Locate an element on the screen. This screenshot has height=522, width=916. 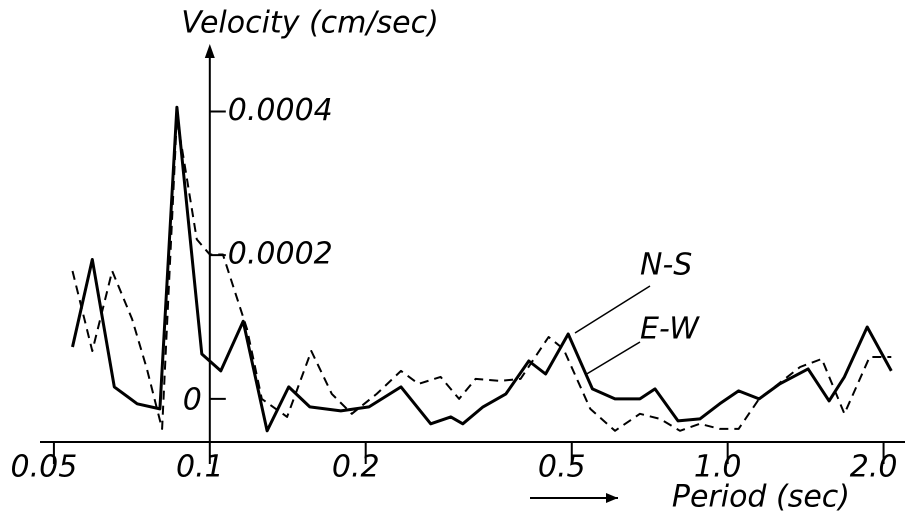
x-tick-label: 0.2 is located at coordinates (356, 467).